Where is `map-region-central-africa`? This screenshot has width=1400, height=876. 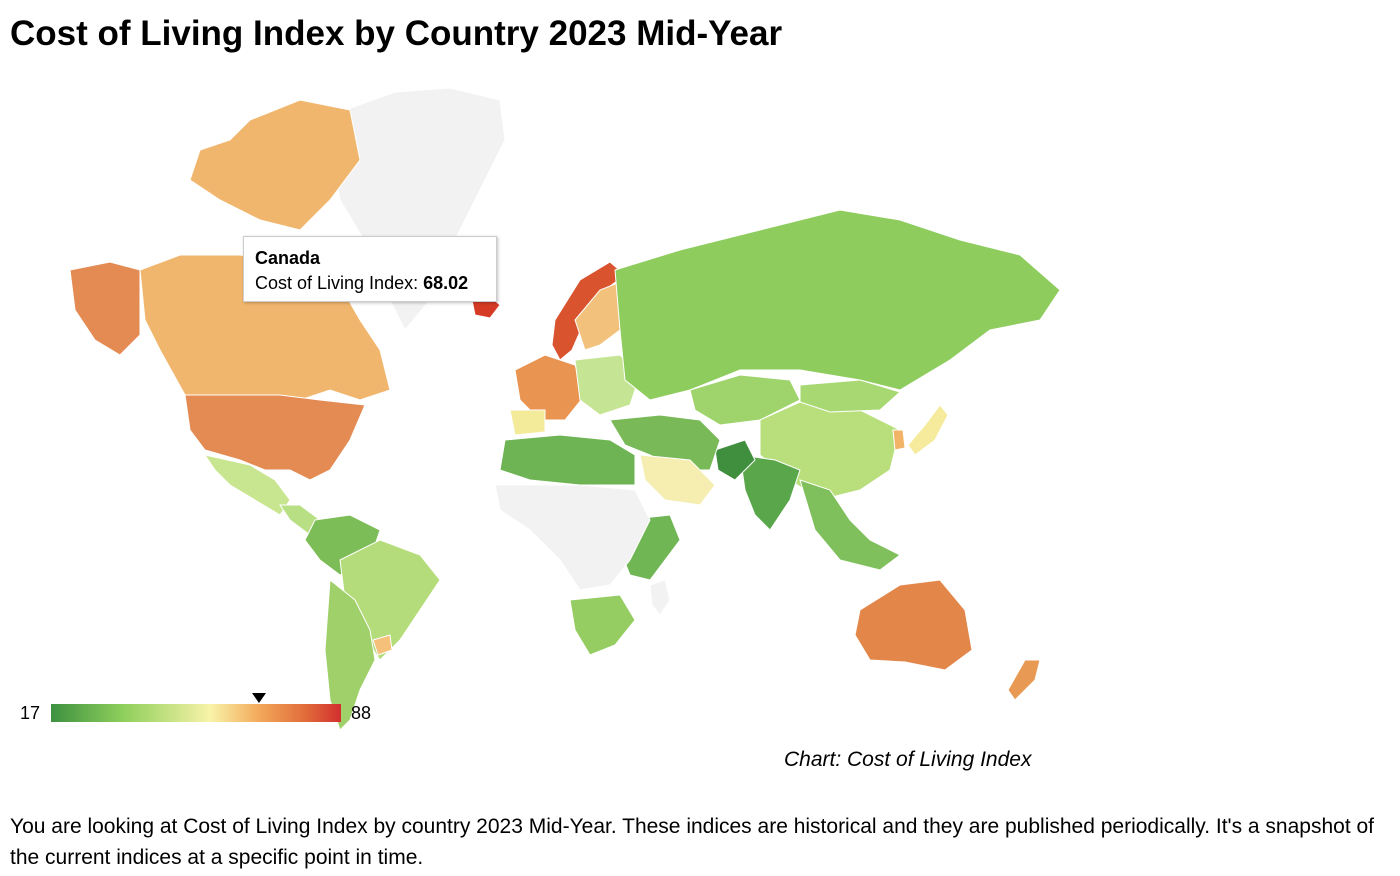 map-region-central-africa is located at coordinates (572, 537).